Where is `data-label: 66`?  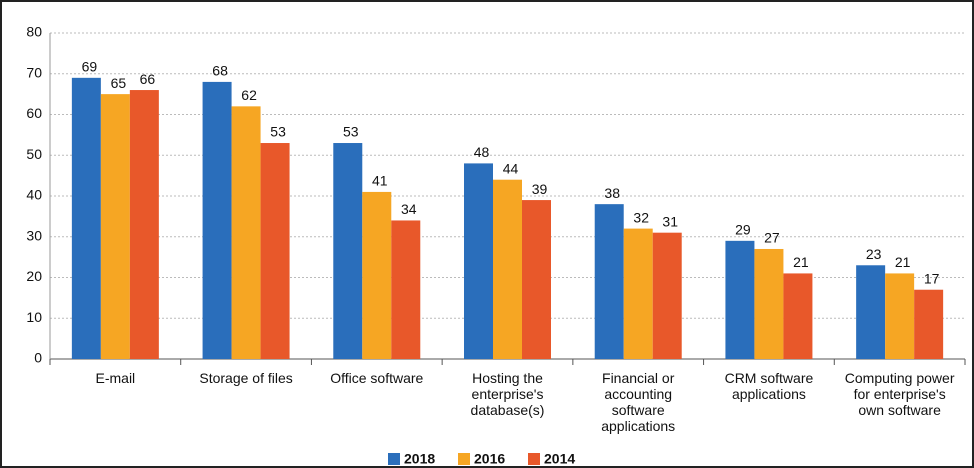 data-label: 66 is located at coordinates (148, 79).